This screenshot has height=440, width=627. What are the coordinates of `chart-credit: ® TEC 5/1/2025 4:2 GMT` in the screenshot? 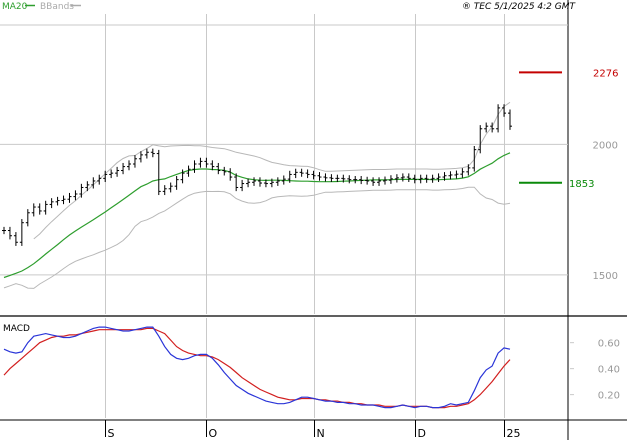 It's located at (519, 7).